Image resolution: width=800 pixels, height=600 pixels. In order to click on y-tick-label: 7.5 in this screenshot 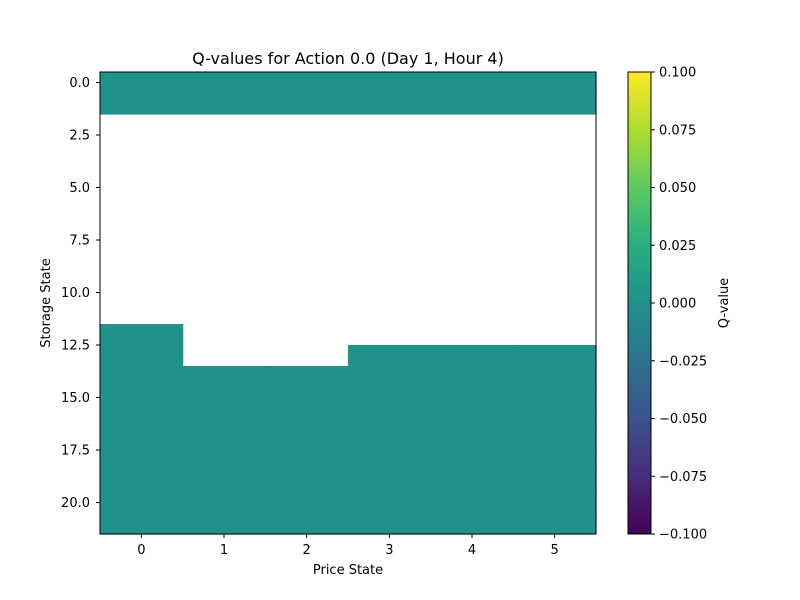, I will do `click(79, 241)`.